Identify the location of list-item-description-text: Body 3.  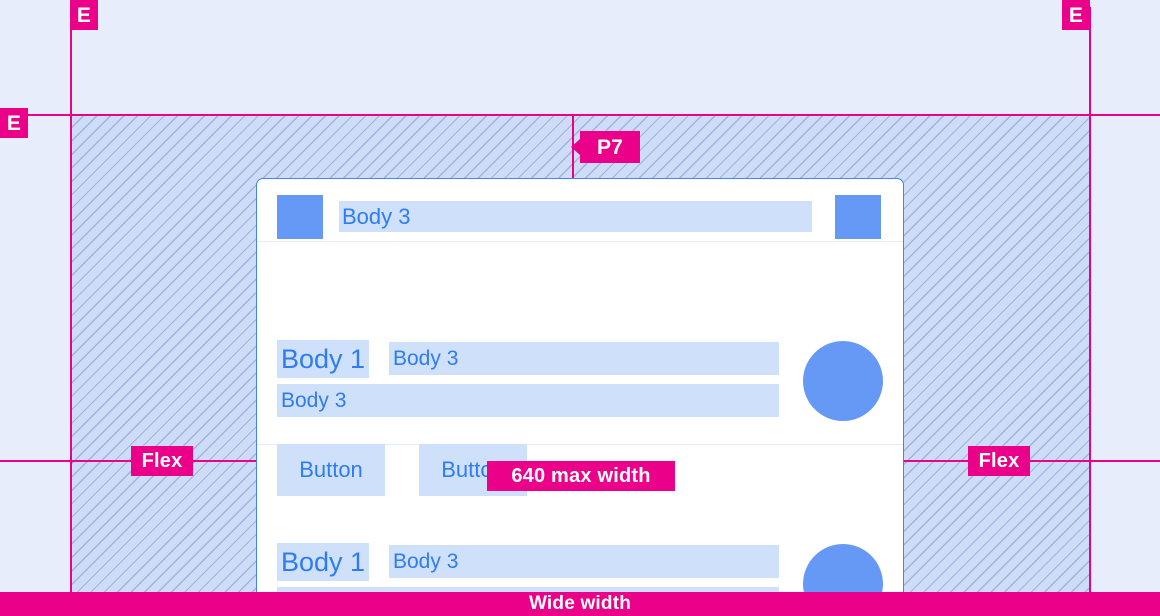
(314, 400).